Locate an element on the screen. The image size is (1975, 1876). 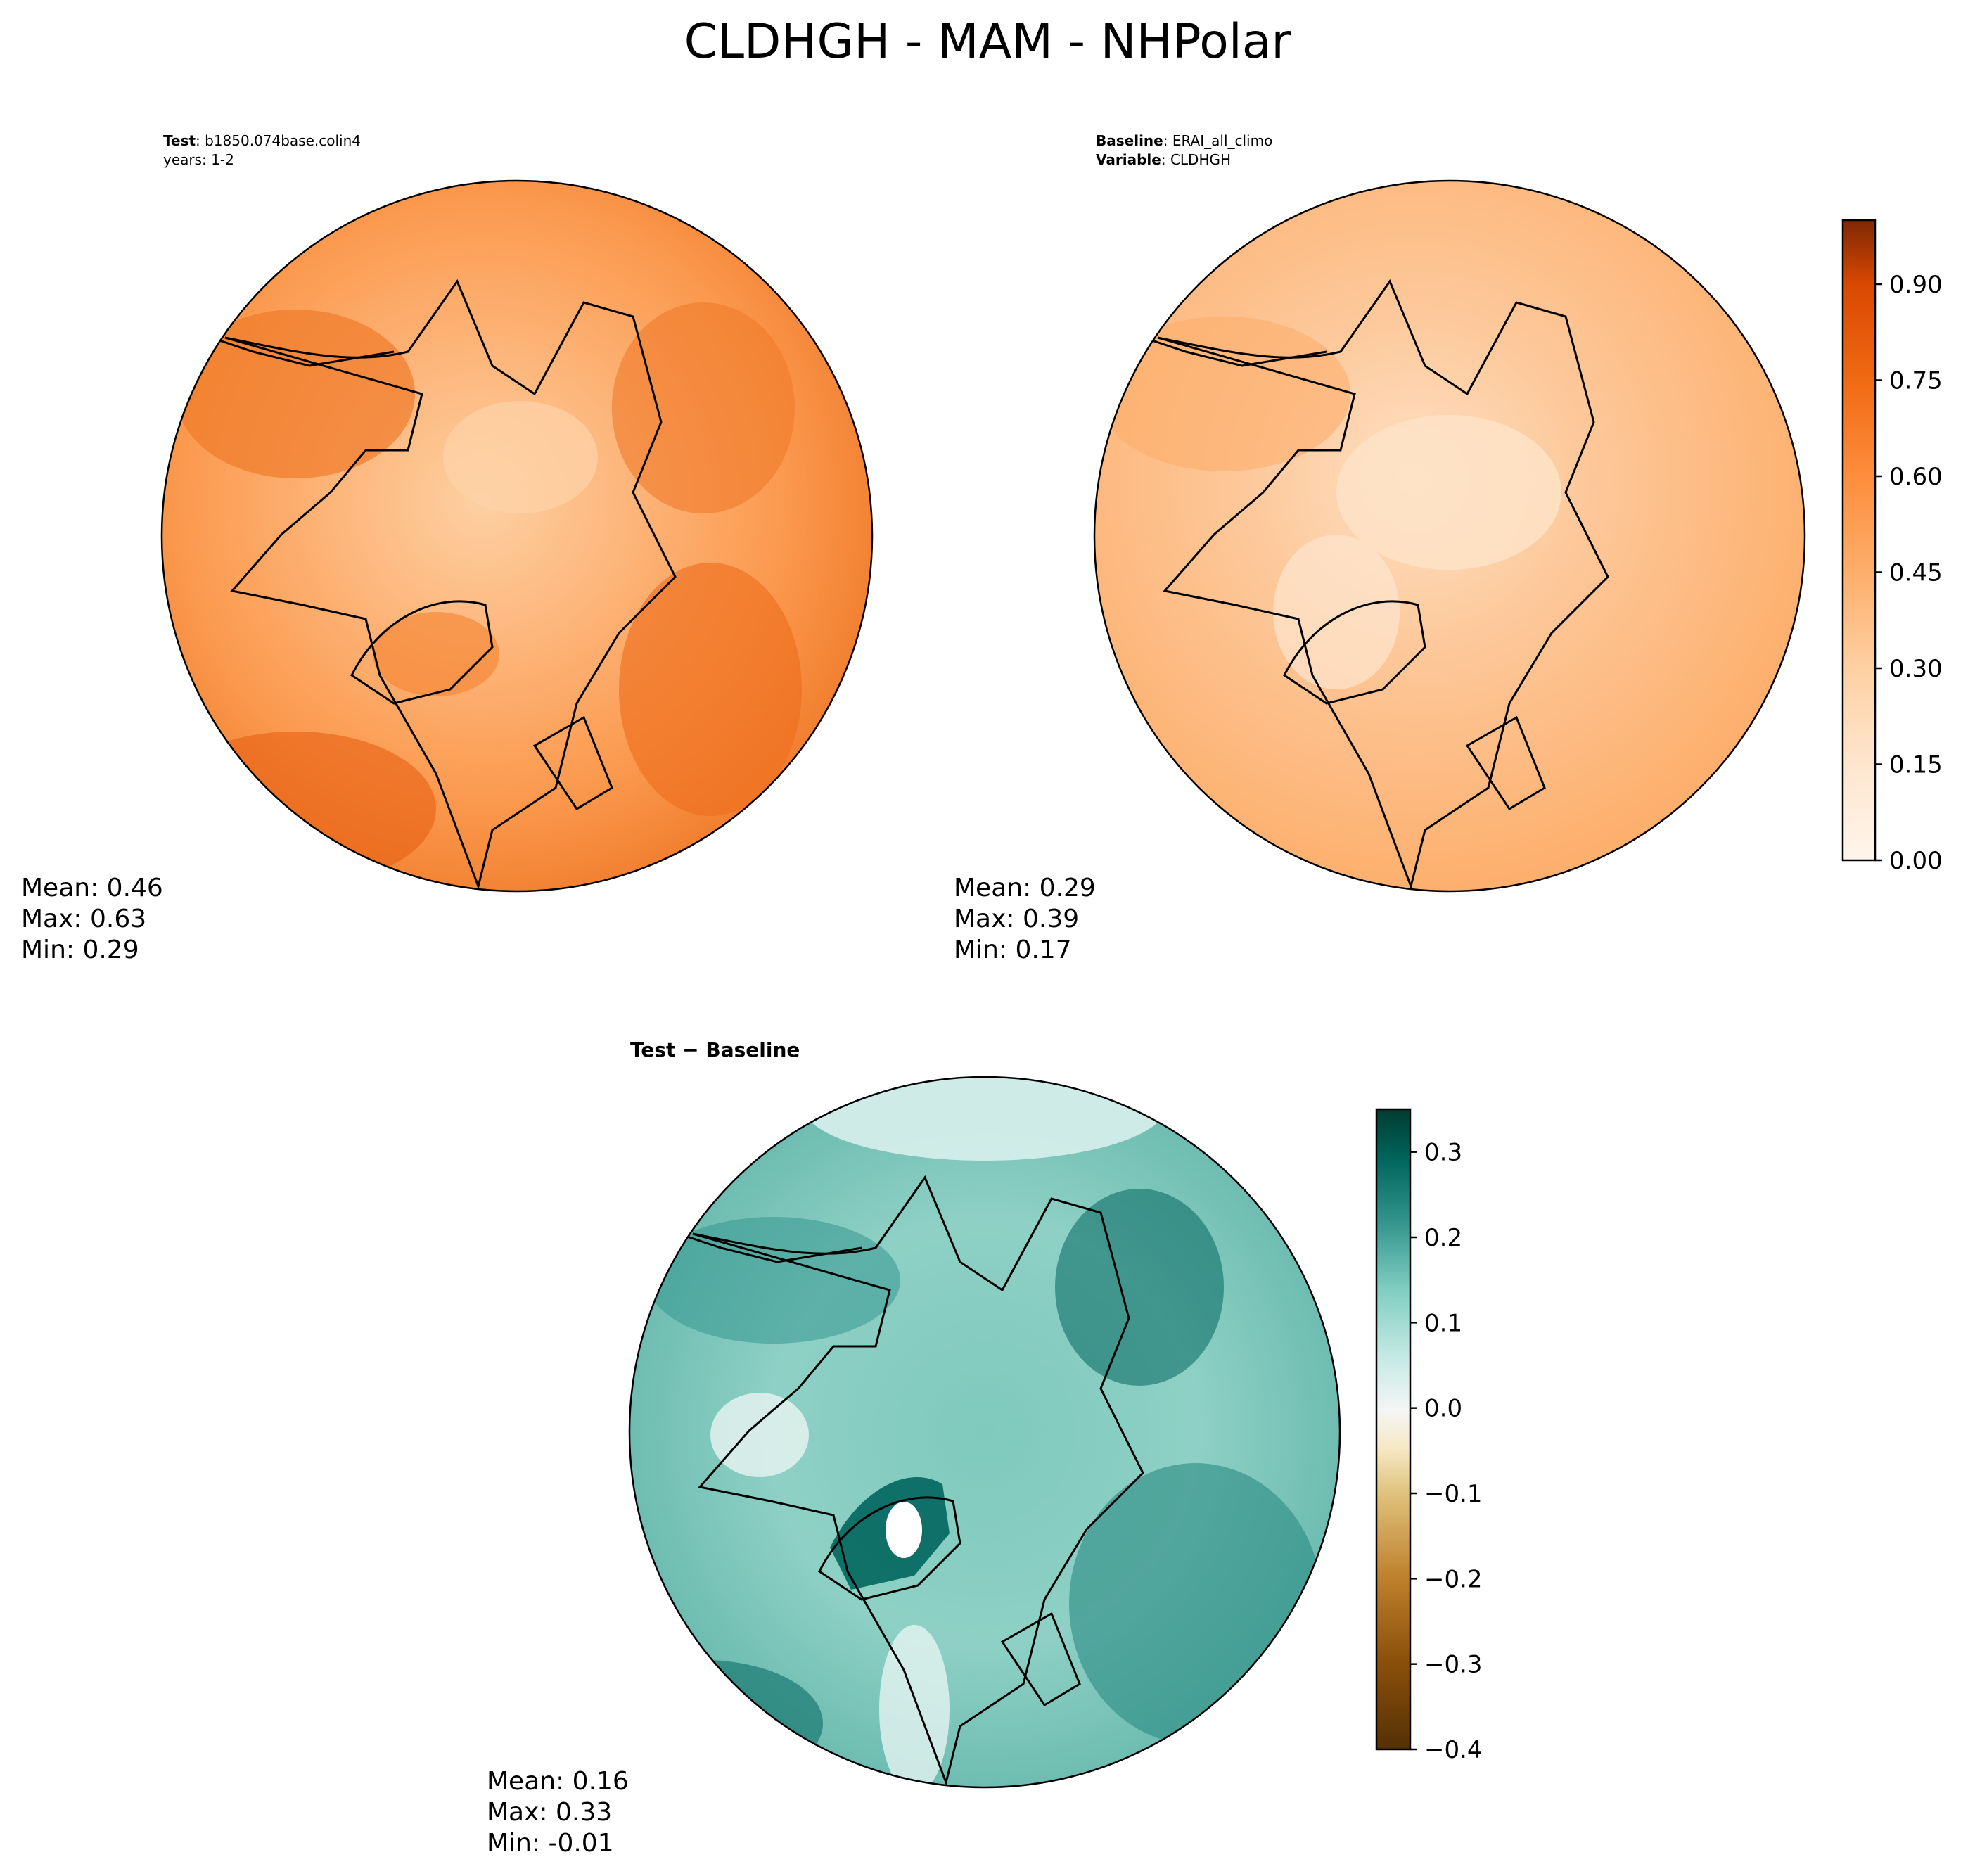
test-coastline is located at coordinates (450, 585).